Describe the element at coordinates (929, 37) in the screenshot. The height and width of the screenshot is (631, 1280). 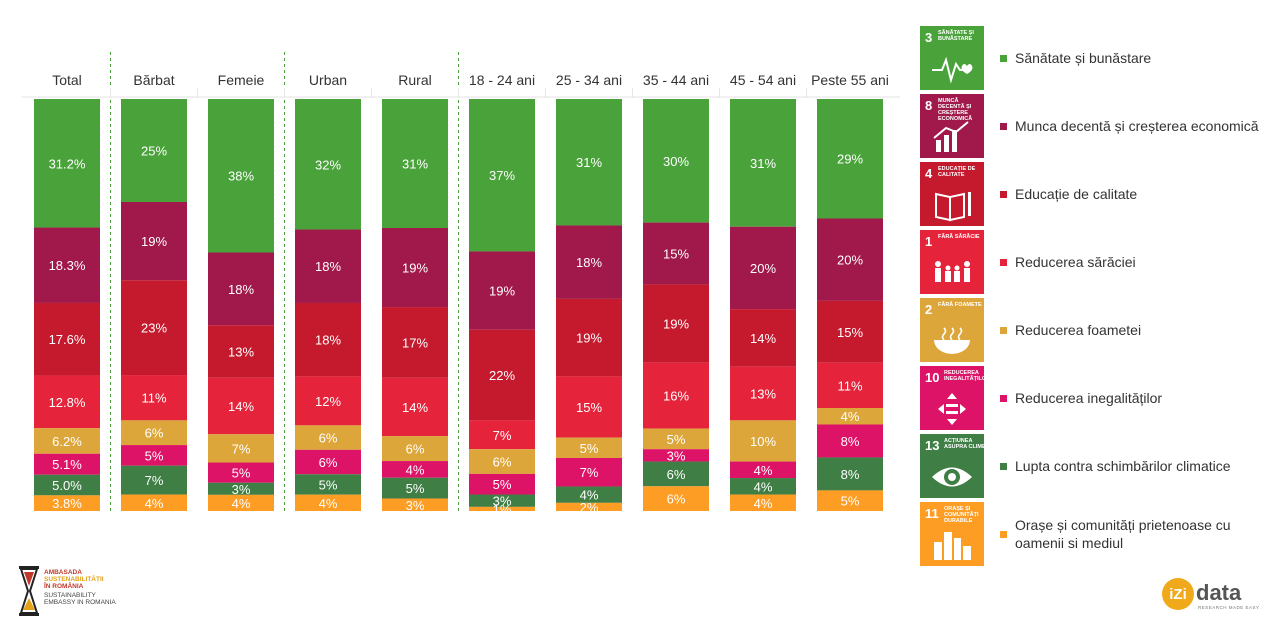
I see `sdg-number: 3` at that location.